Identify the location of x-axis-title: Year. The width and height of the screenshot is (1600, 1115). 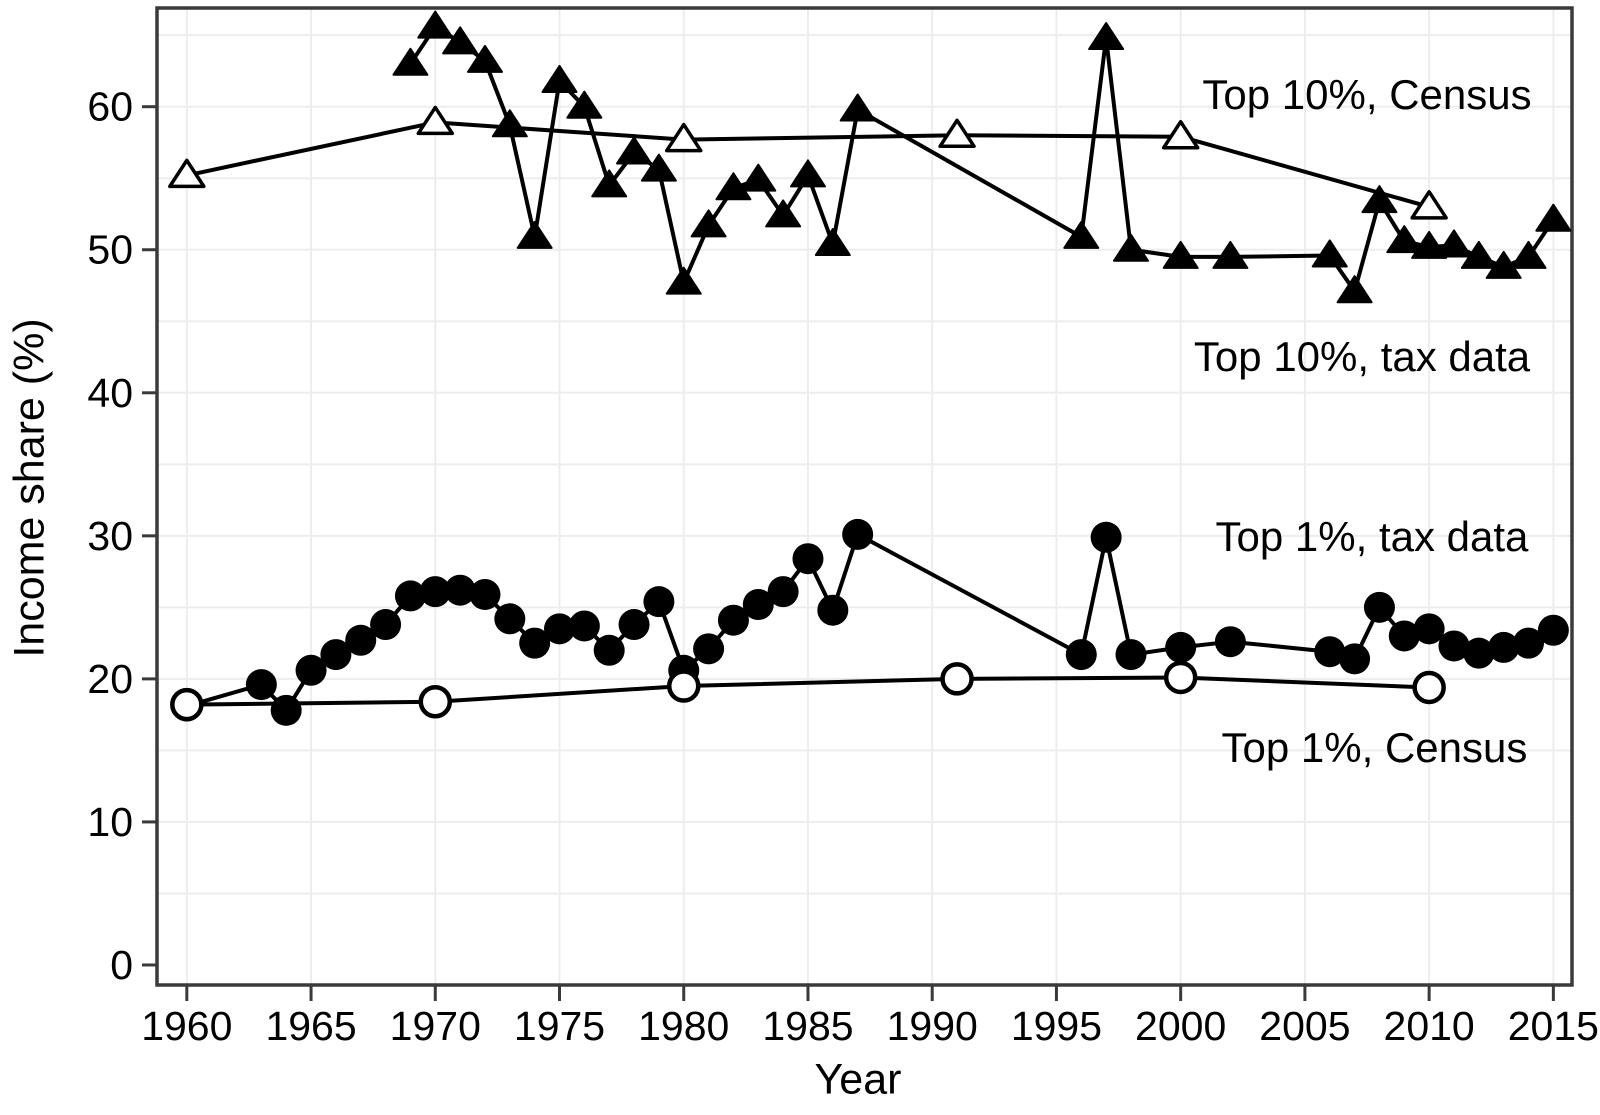
(858, 1079).